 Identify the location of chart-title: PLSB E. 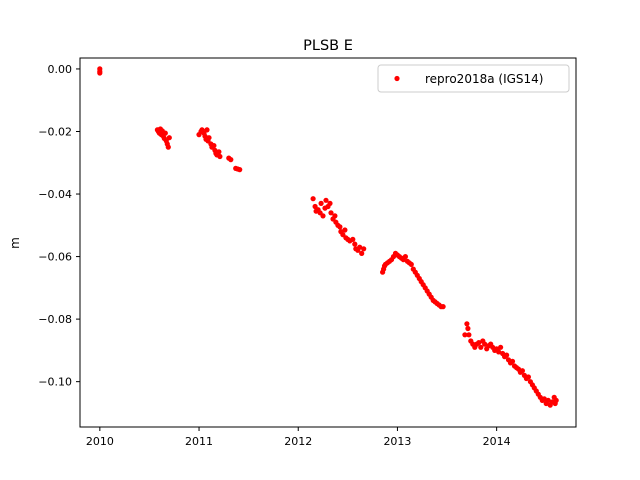
(328, 46).